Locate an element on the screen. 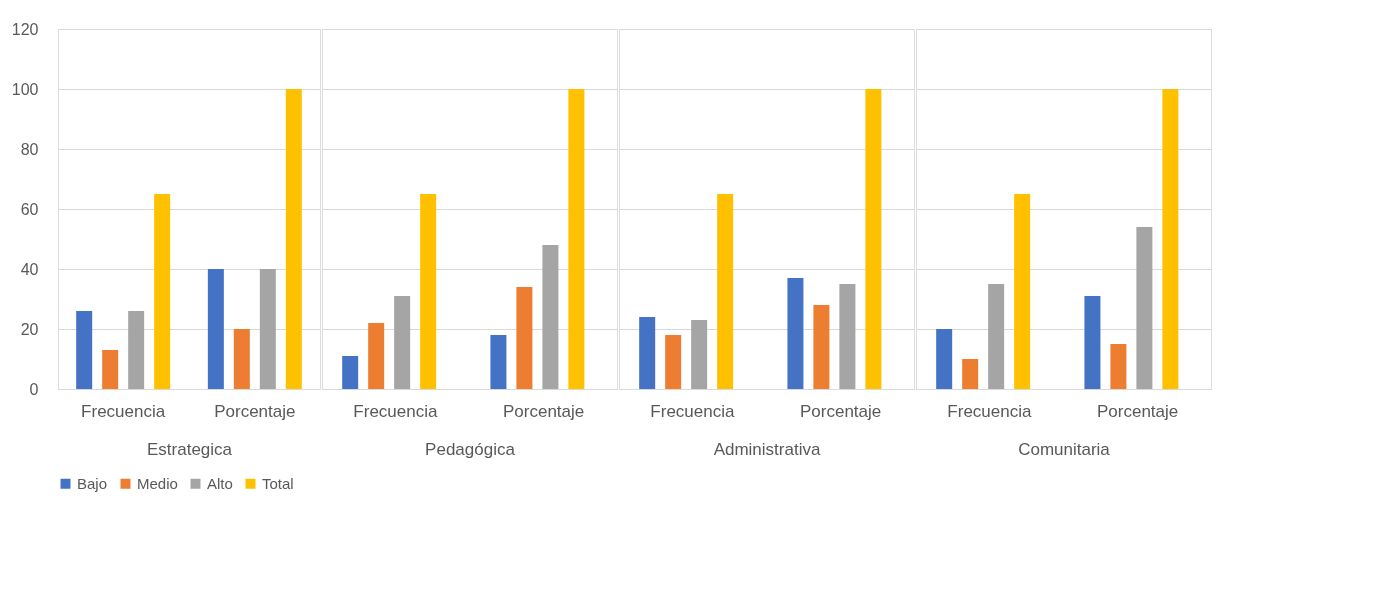 This screenshot has width=1396, height=614. x-axis-title: Pedagógica is located at coordinates (470, 449).